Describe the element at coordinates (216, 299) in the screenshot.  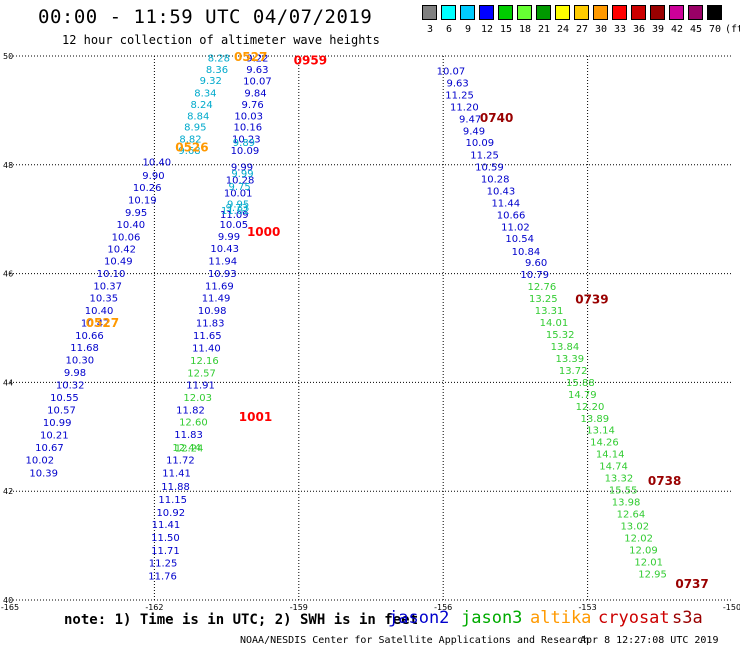
I see `wave-height-value: 11.49` at that location.